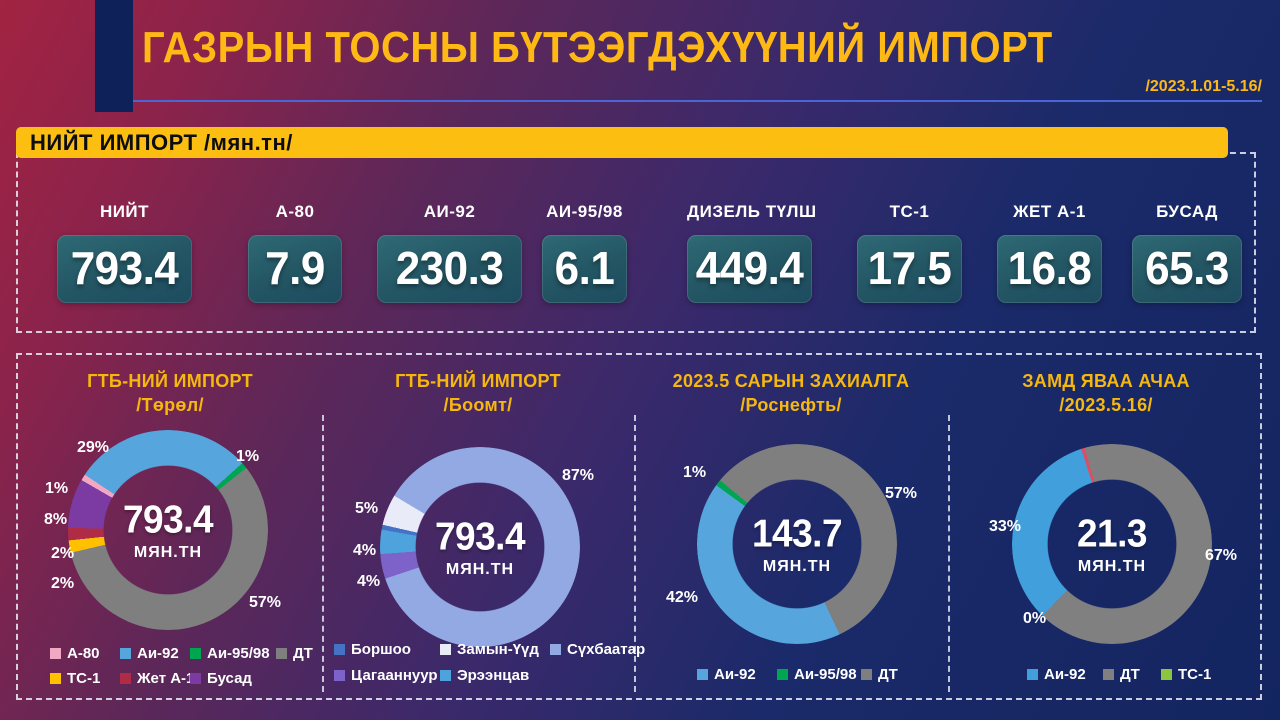  I want to click on donut-chart-import-by-type: 793.4 МЯН.ТН, so click(168, 530).